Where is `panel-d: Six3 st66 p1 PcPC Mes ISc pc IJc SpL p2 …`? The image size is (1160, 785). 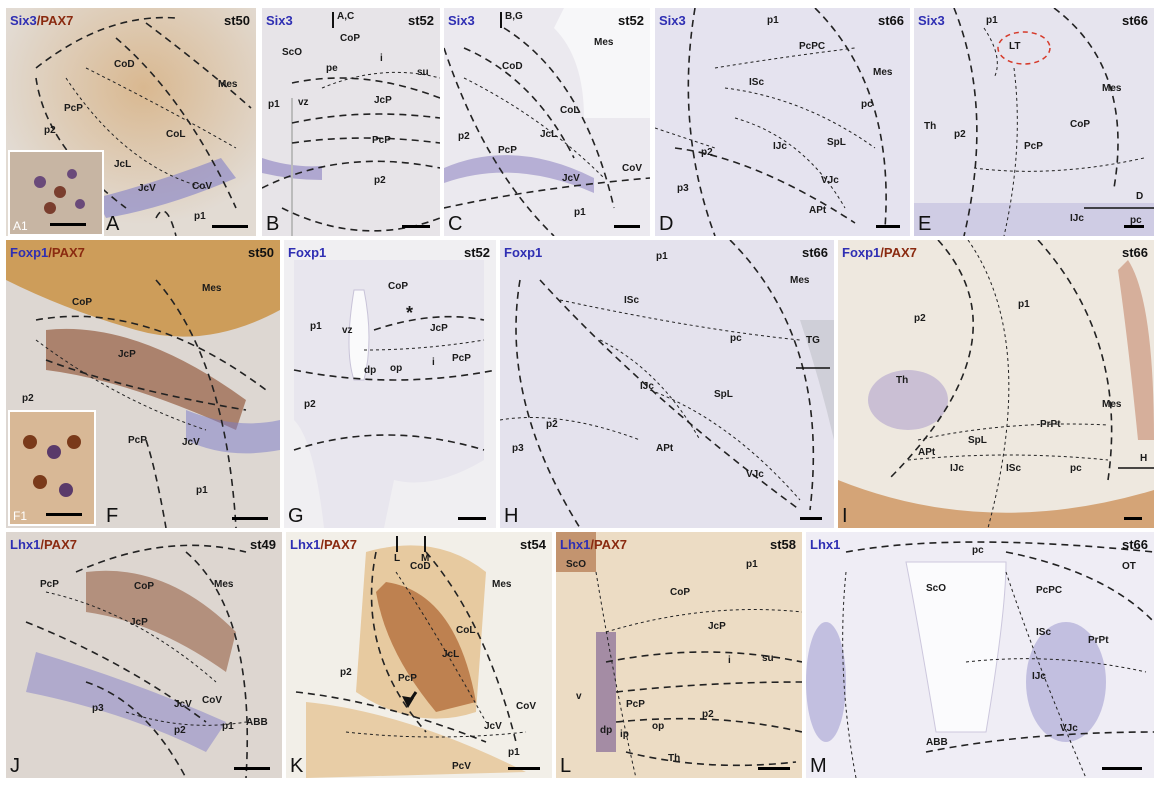 panel-d: Six3 st66 p1 PcPC Mes ISc pc IJc SpL p2 … is located at coordinates (782, 122).